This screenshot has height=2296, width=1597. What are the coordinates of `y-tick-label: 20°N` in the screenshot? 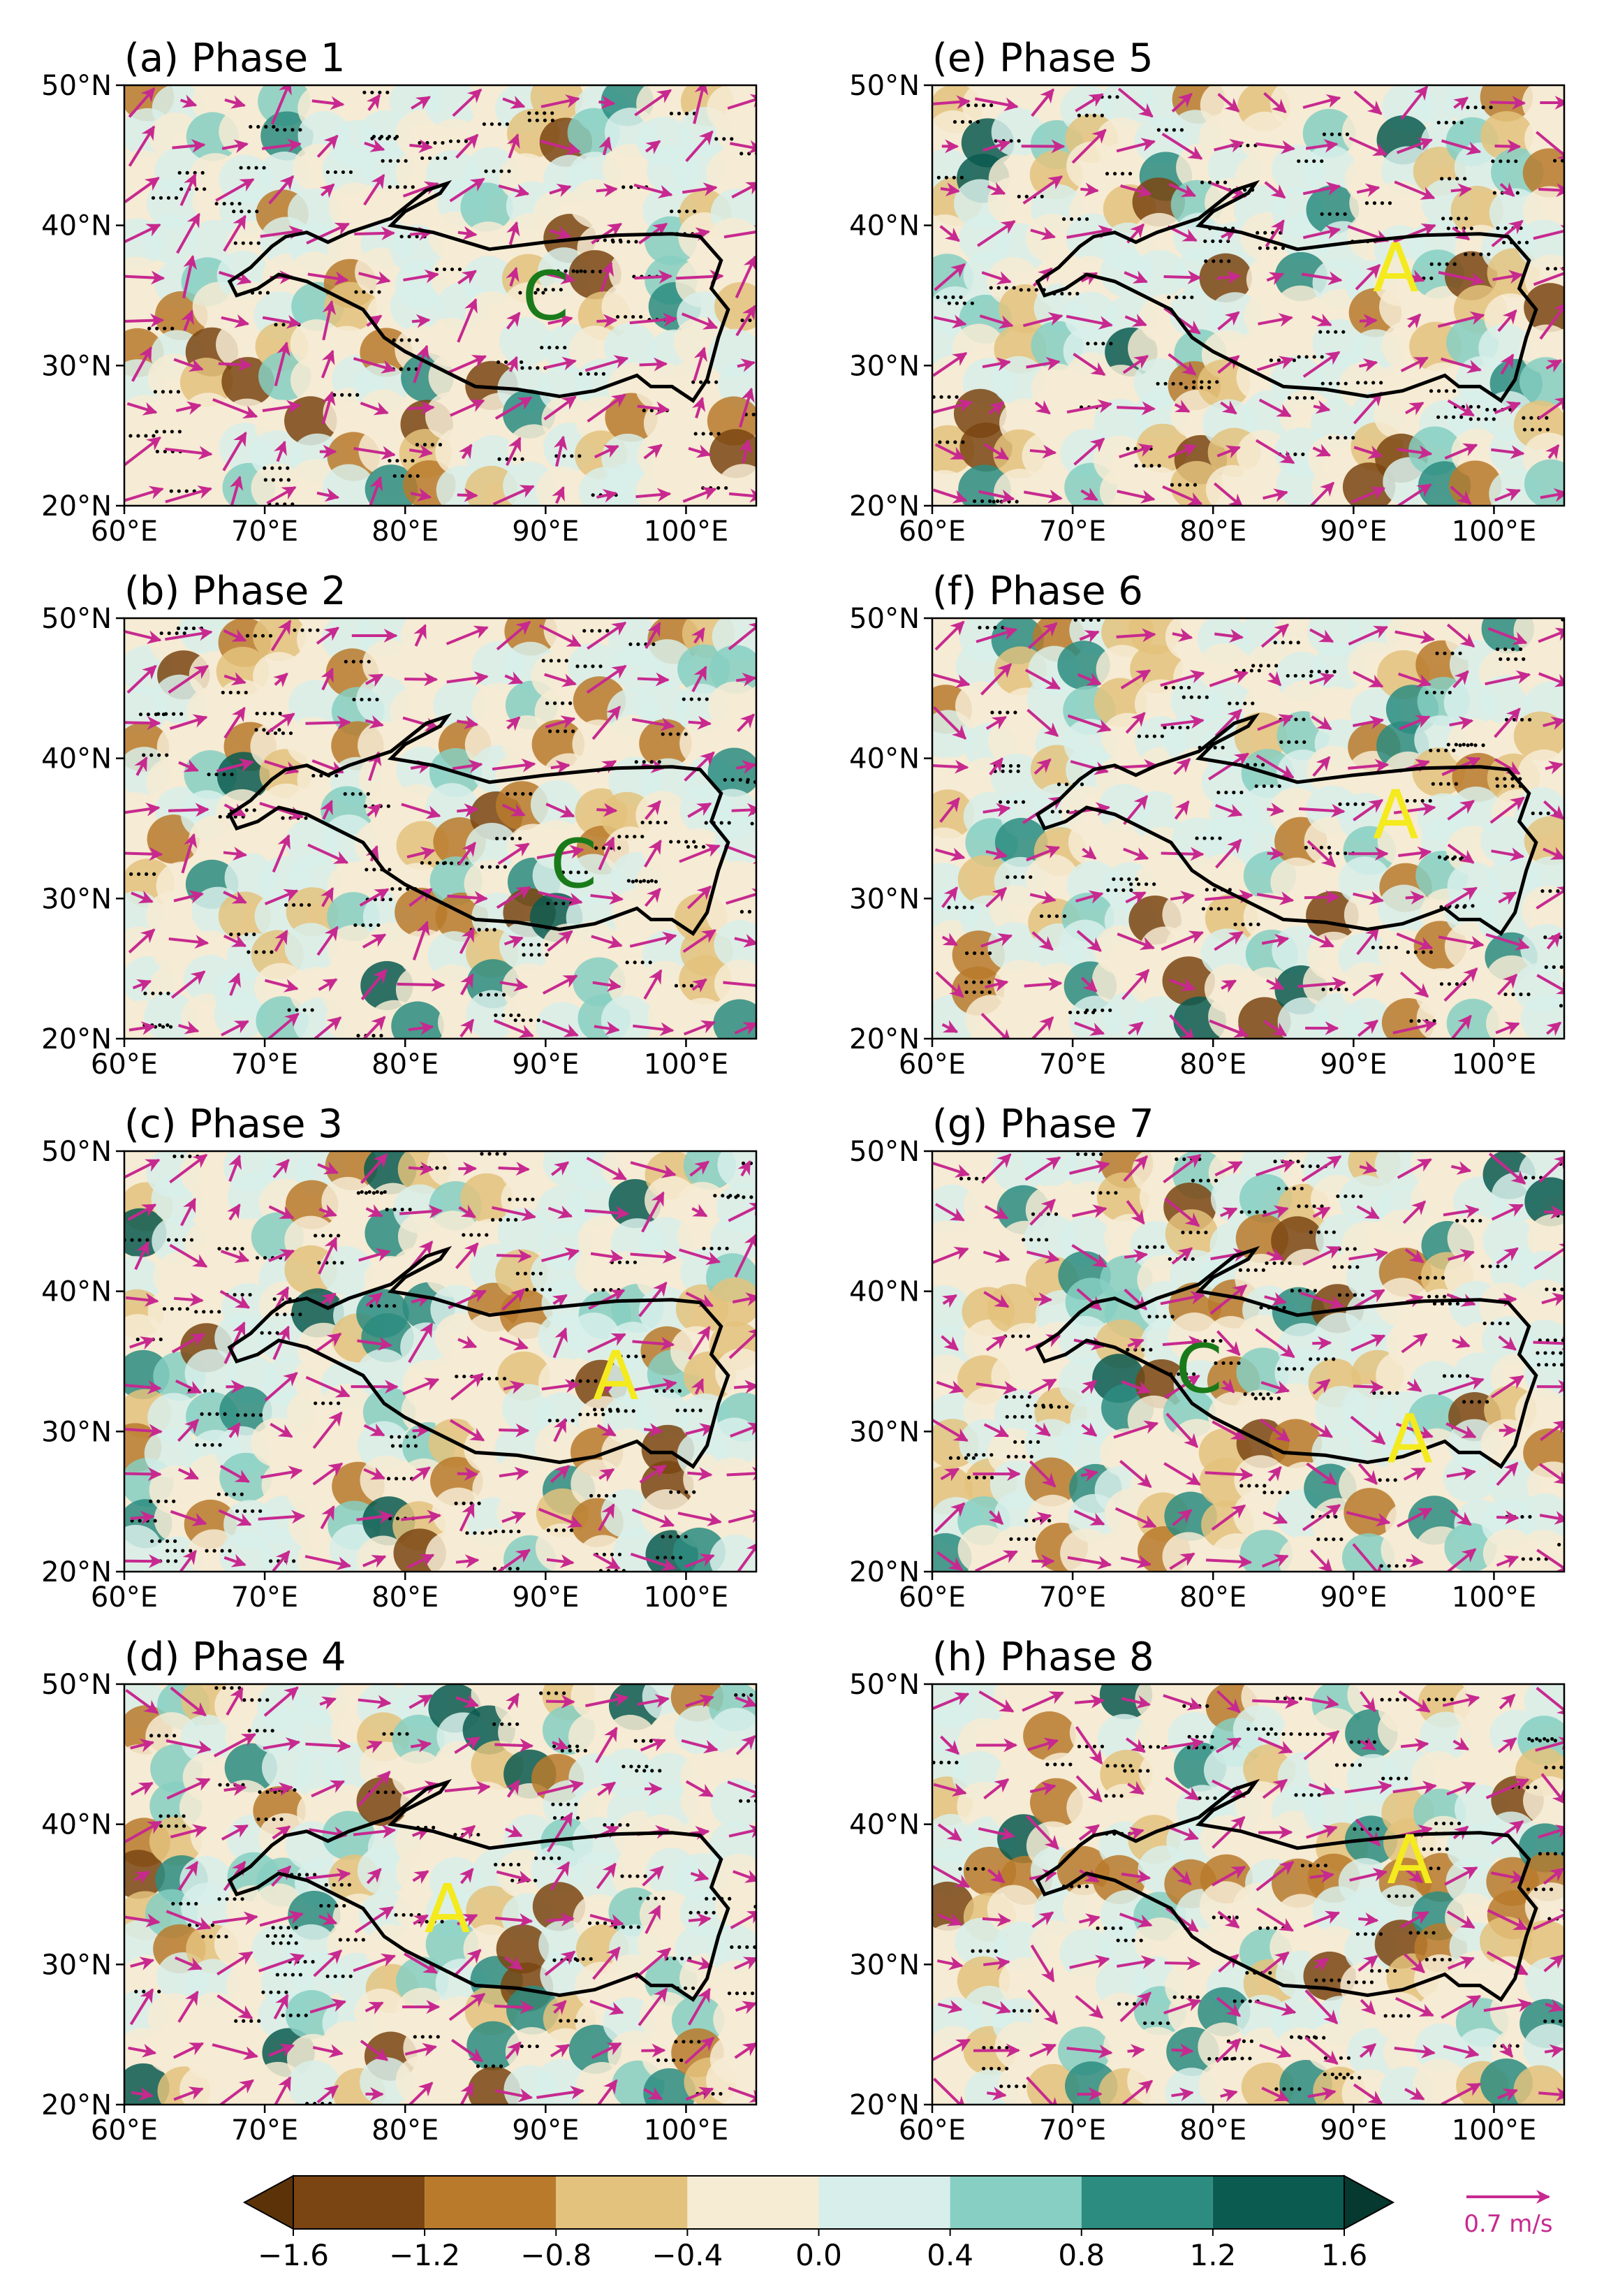 It's located at (884, 1039).